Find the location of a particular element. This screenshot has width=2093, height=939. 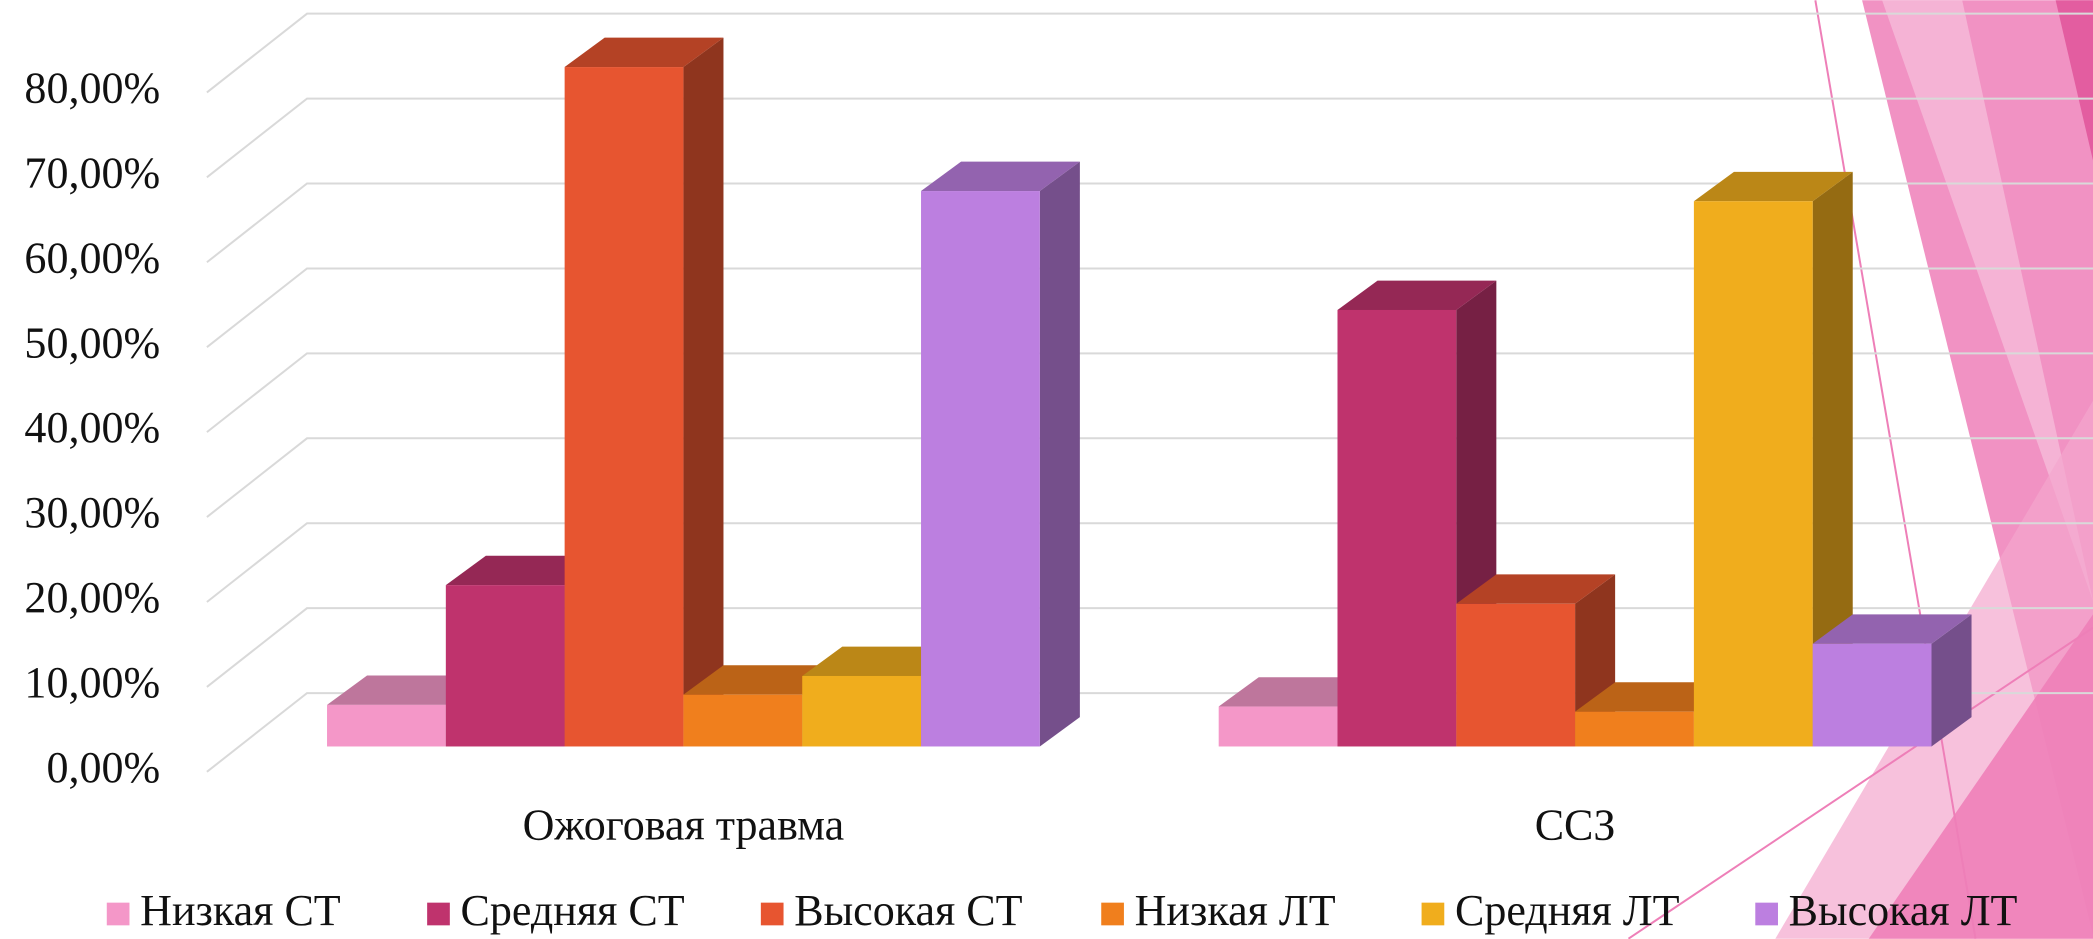

legend-label: Средняя СТ is located at coordinates (573, 910).